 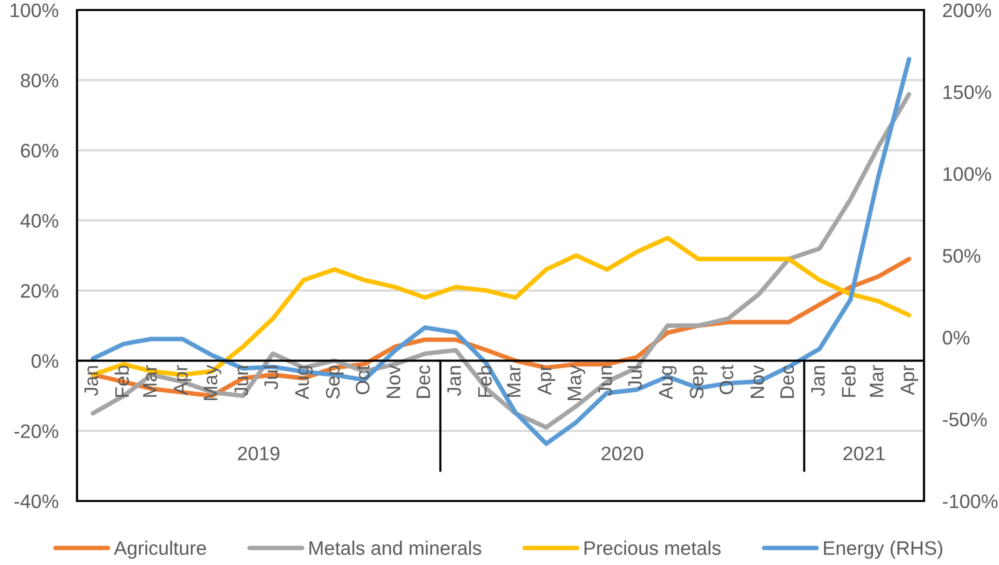 What do you see at coordinates (34, 10) in the screenshot?
I see `y-tick-label: 100%` at bounding box center [34, 10].